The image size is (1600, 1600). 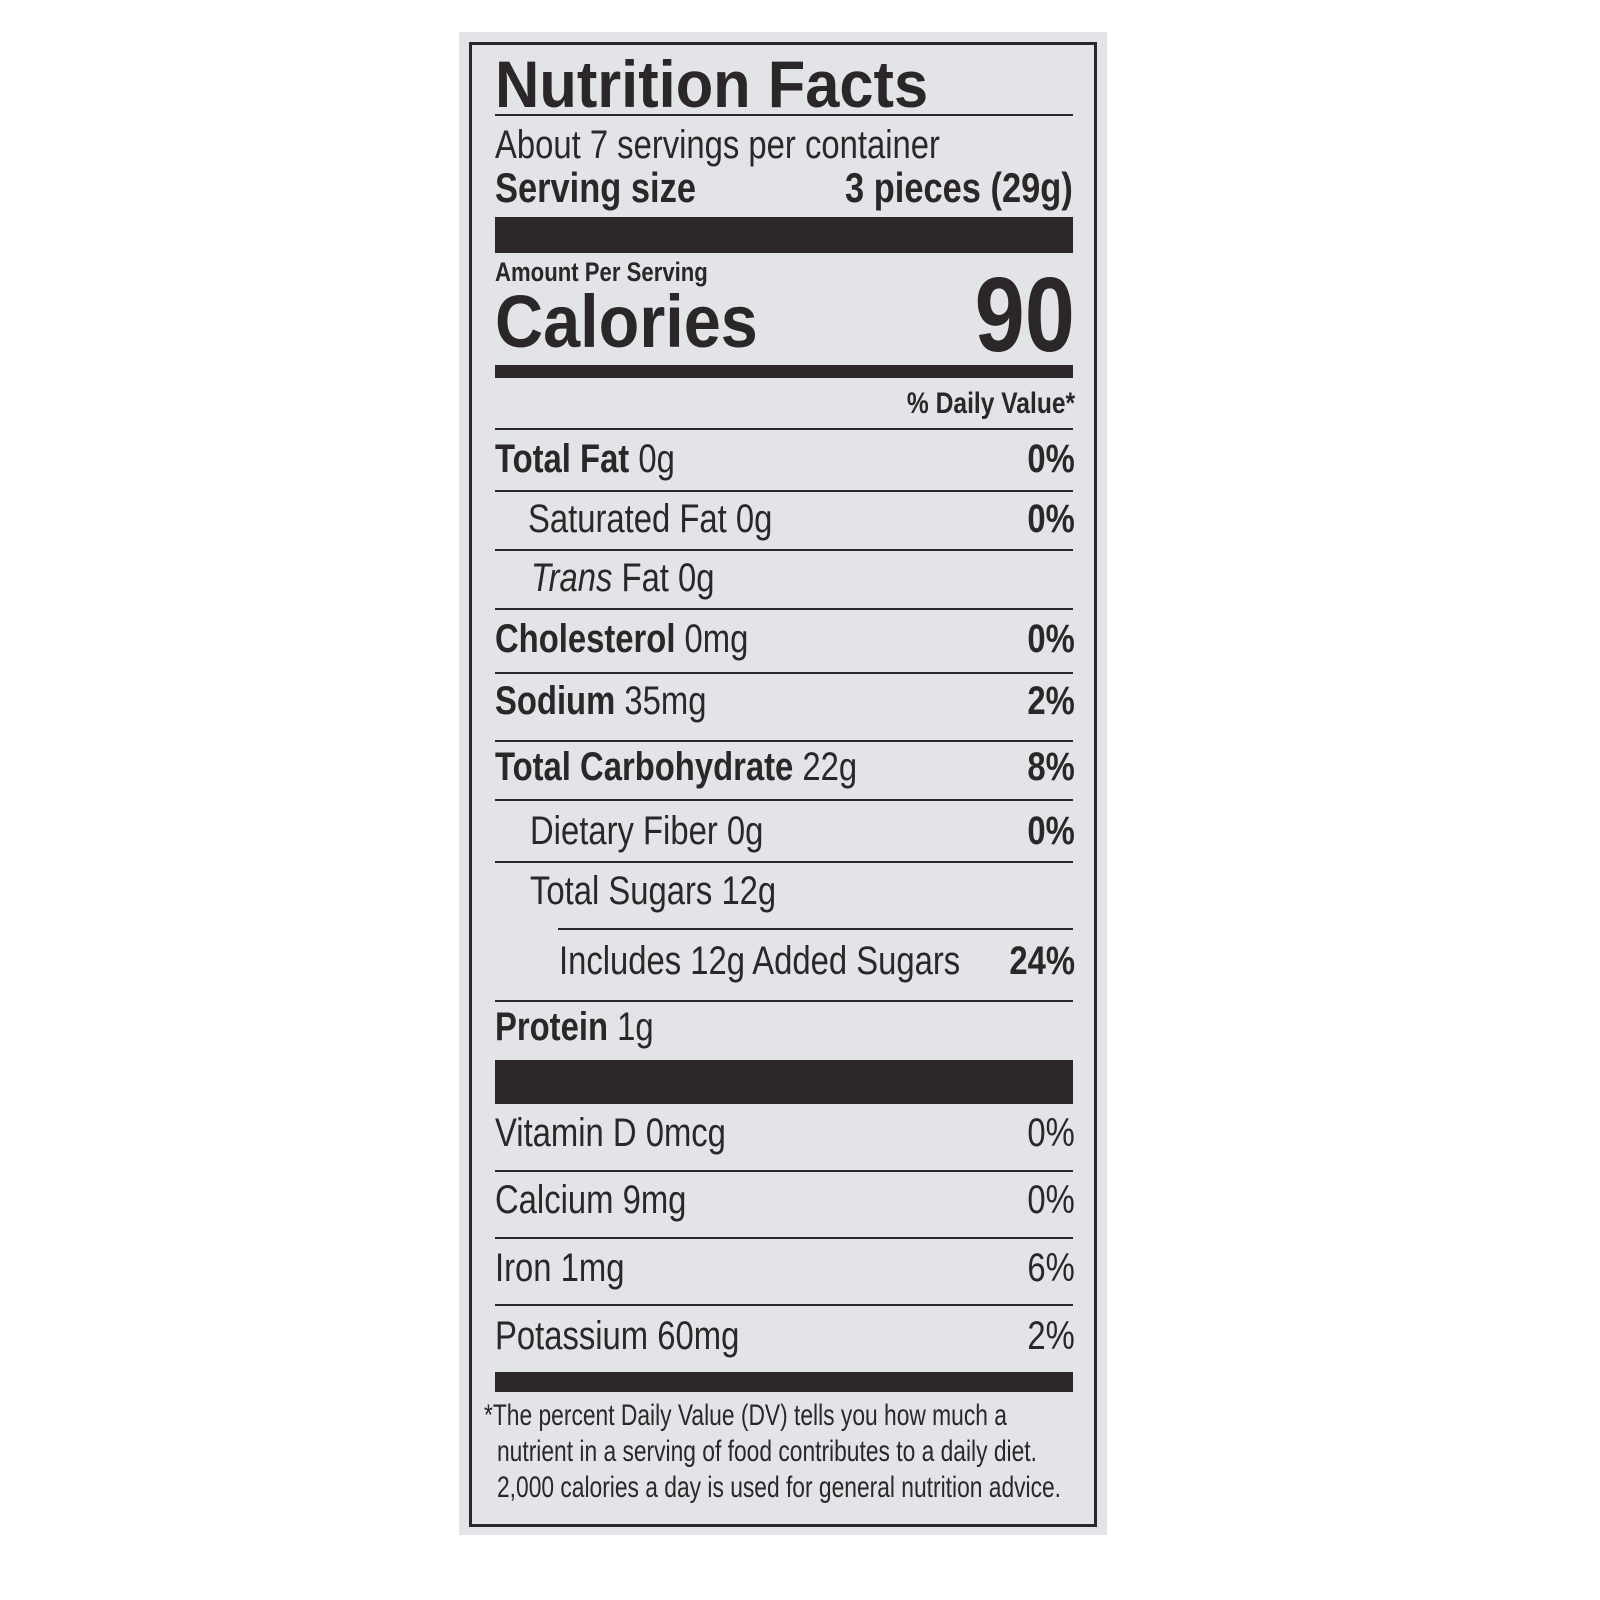 I want to click on vitamin-row-iron: Iron 1mg 6%, so click(x=785, y=1268).